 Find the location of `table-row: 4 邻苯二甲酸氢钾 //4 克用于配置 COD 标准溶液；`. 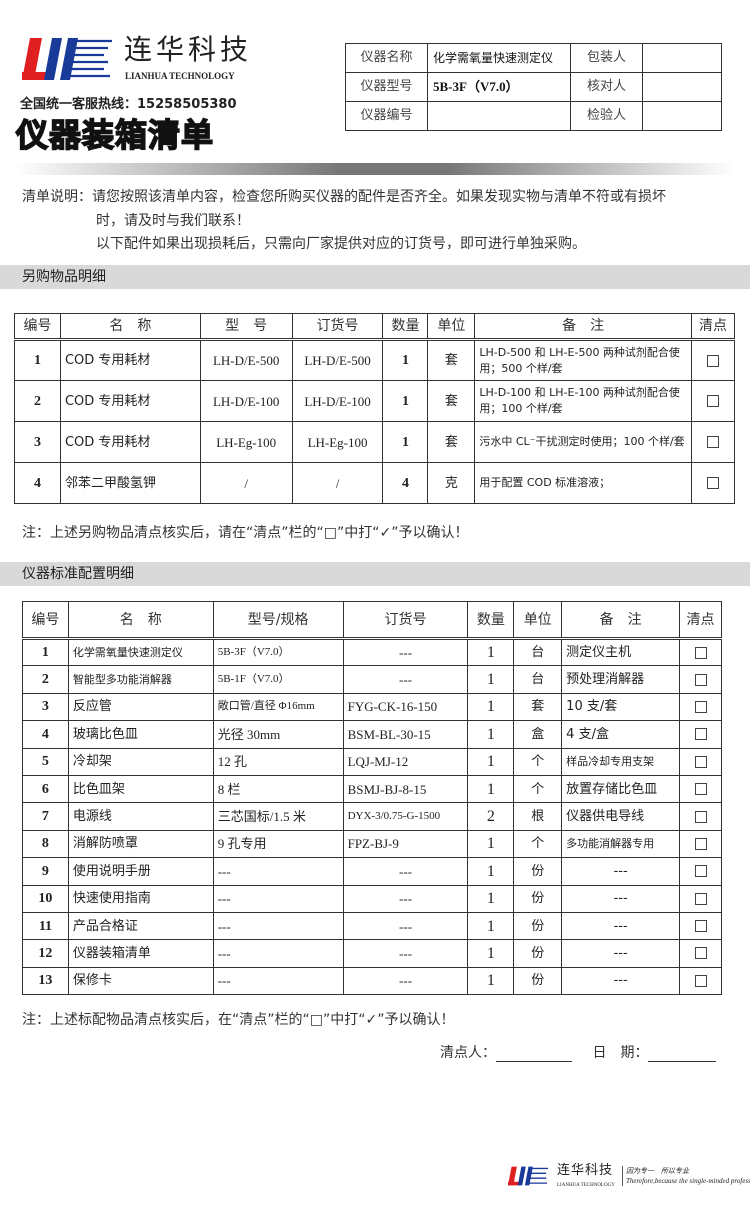

table-row: 4 邻苯二甲酸氢钾 //4 克用于配置 COD 标准溶液； is located at coordinates (374, 483).